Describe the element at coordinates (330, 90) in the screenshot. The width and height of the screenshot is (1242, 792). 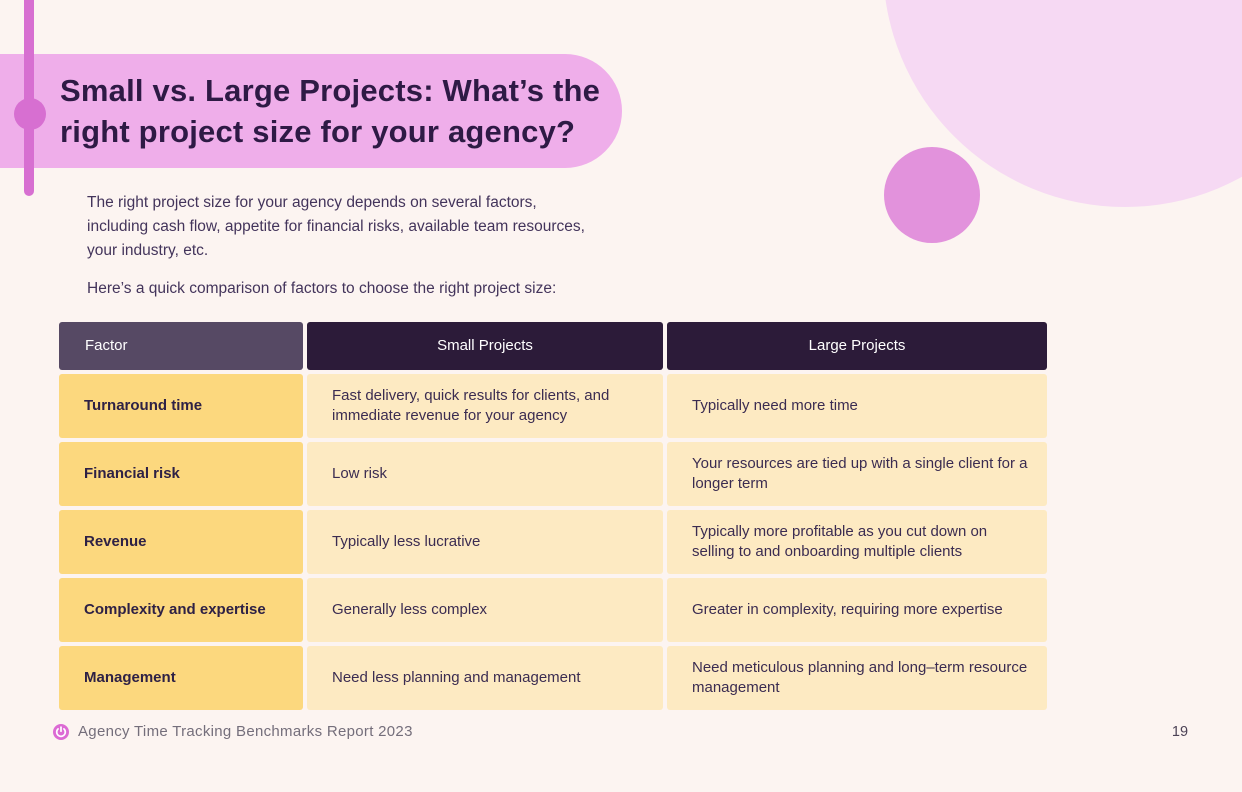
I see `page-title-line1: Small vs. Large Projects: What’s the` at that location.